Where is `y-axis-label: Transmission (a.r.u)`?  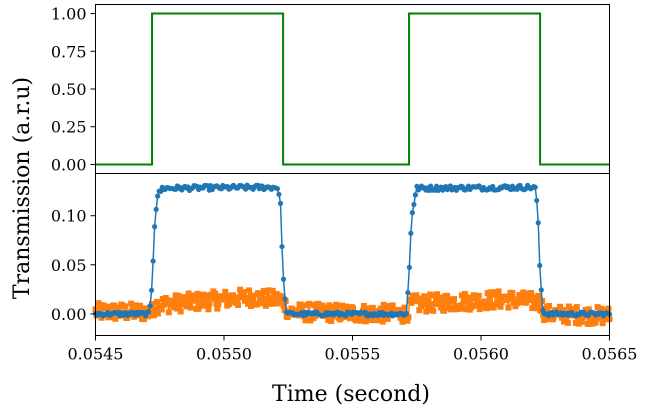 y-axis-label: Transmission (a.r.u) is located at coordinates (22, 188).